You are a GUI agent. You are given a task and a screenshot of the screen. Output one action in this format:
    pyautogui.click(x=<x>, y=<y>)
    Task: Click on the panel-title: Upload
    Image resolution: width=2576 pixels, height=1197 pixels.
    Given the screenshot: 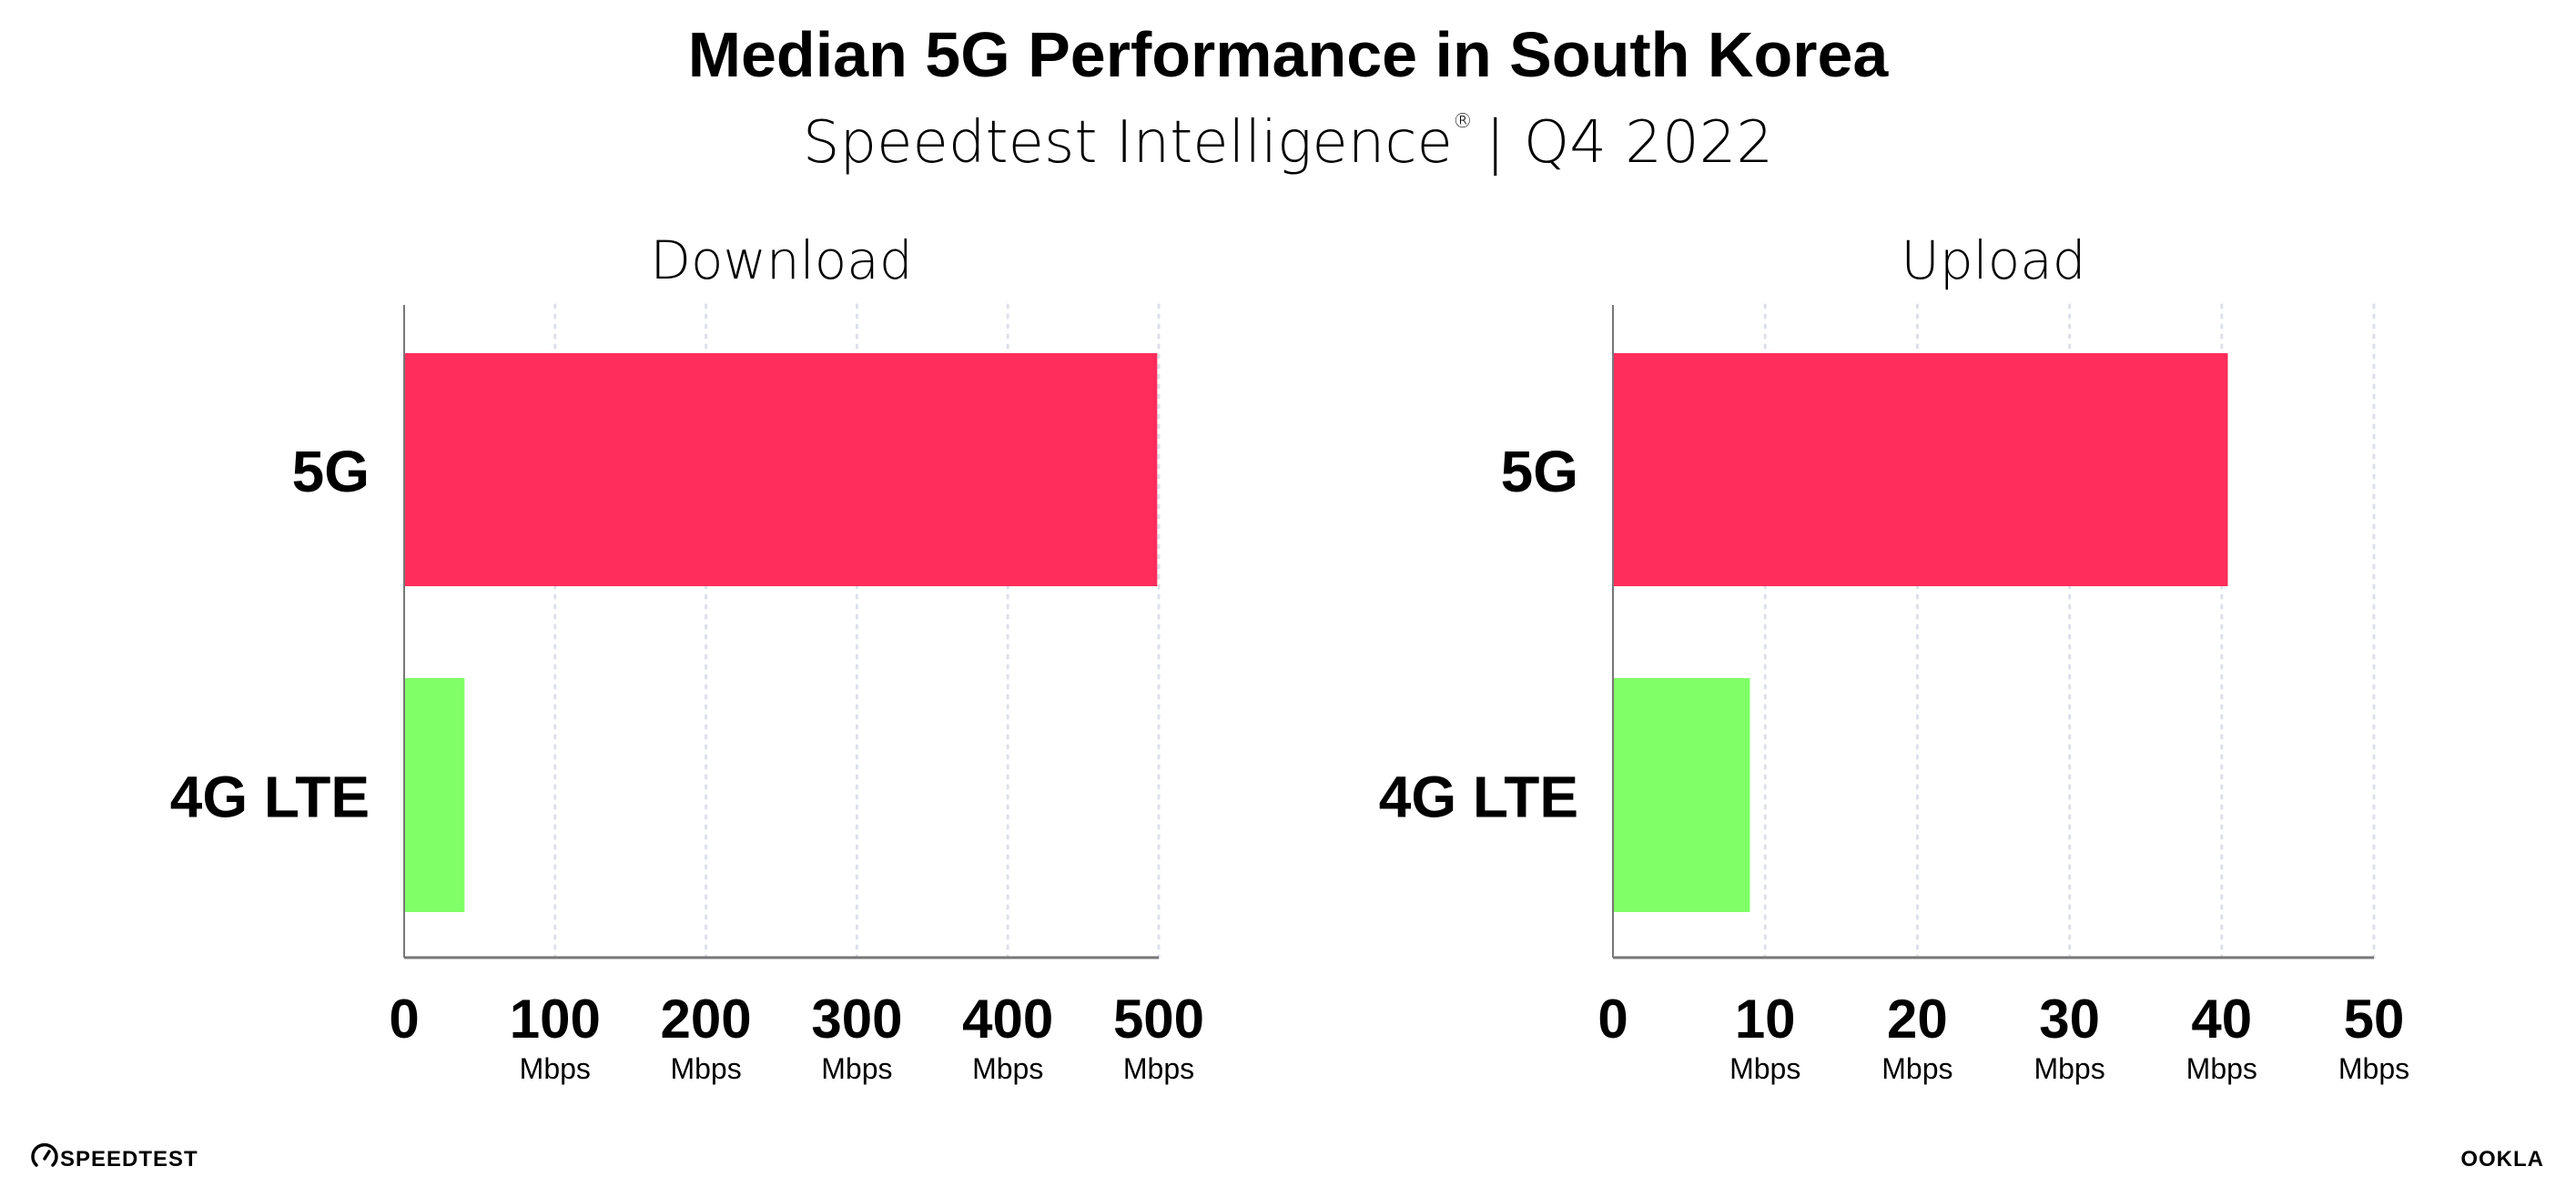 What is the action you would take?
    pyautogui.click(x=1993, y=260)
    